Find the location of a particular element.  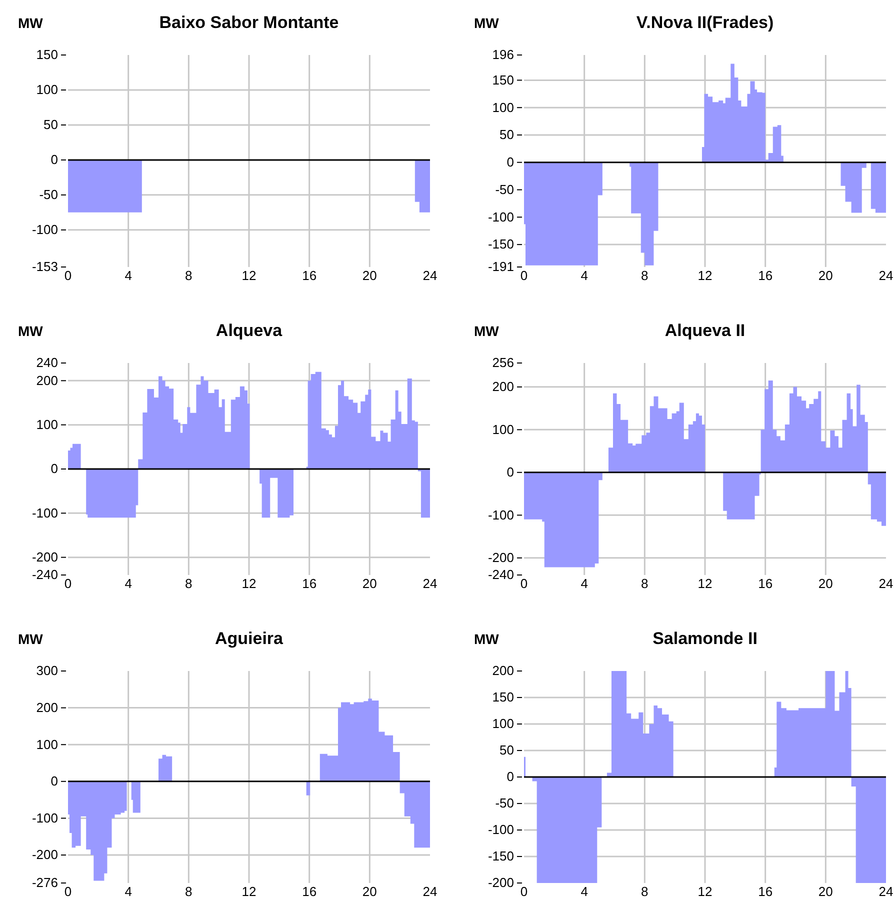

y-tick-label: 256 is located at coordinates (503, 362).